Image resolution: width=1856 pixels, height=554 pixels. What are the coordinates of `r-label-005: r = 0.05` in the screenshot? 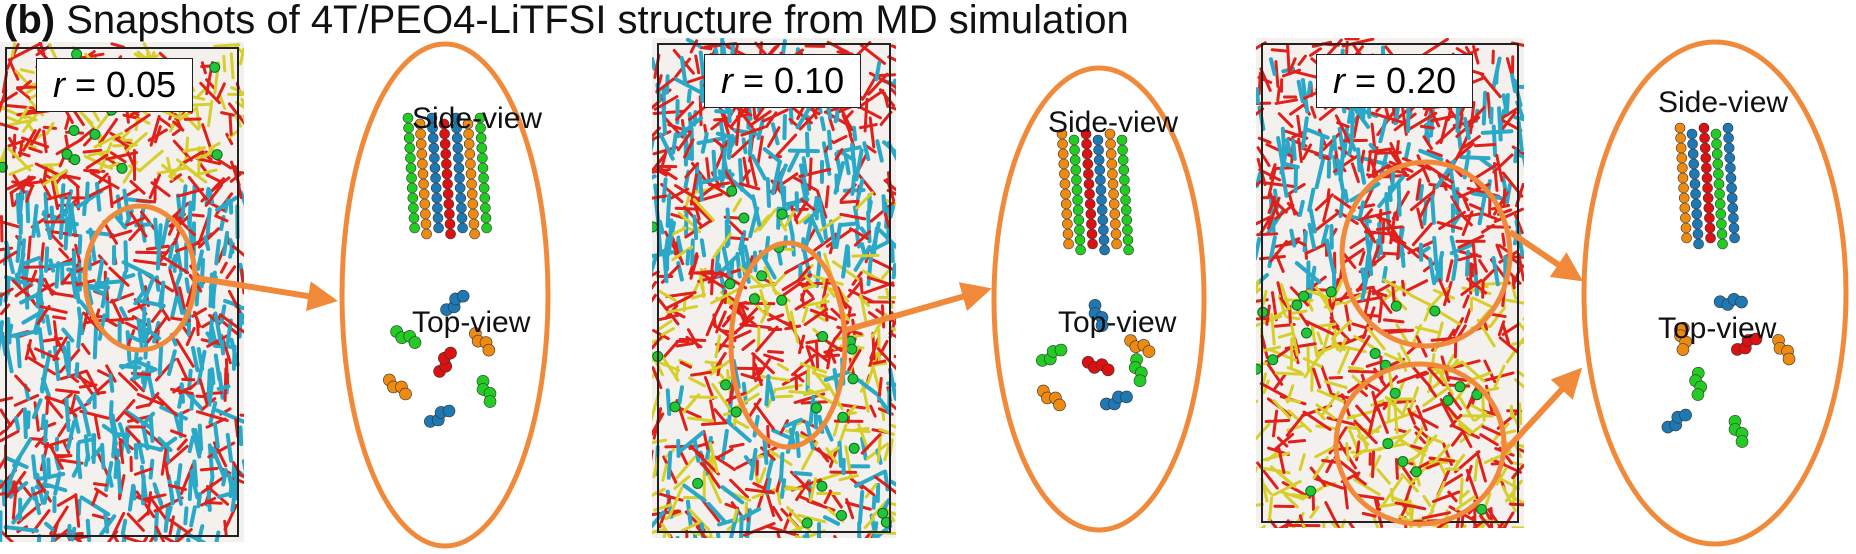 It's located at (115, 85).